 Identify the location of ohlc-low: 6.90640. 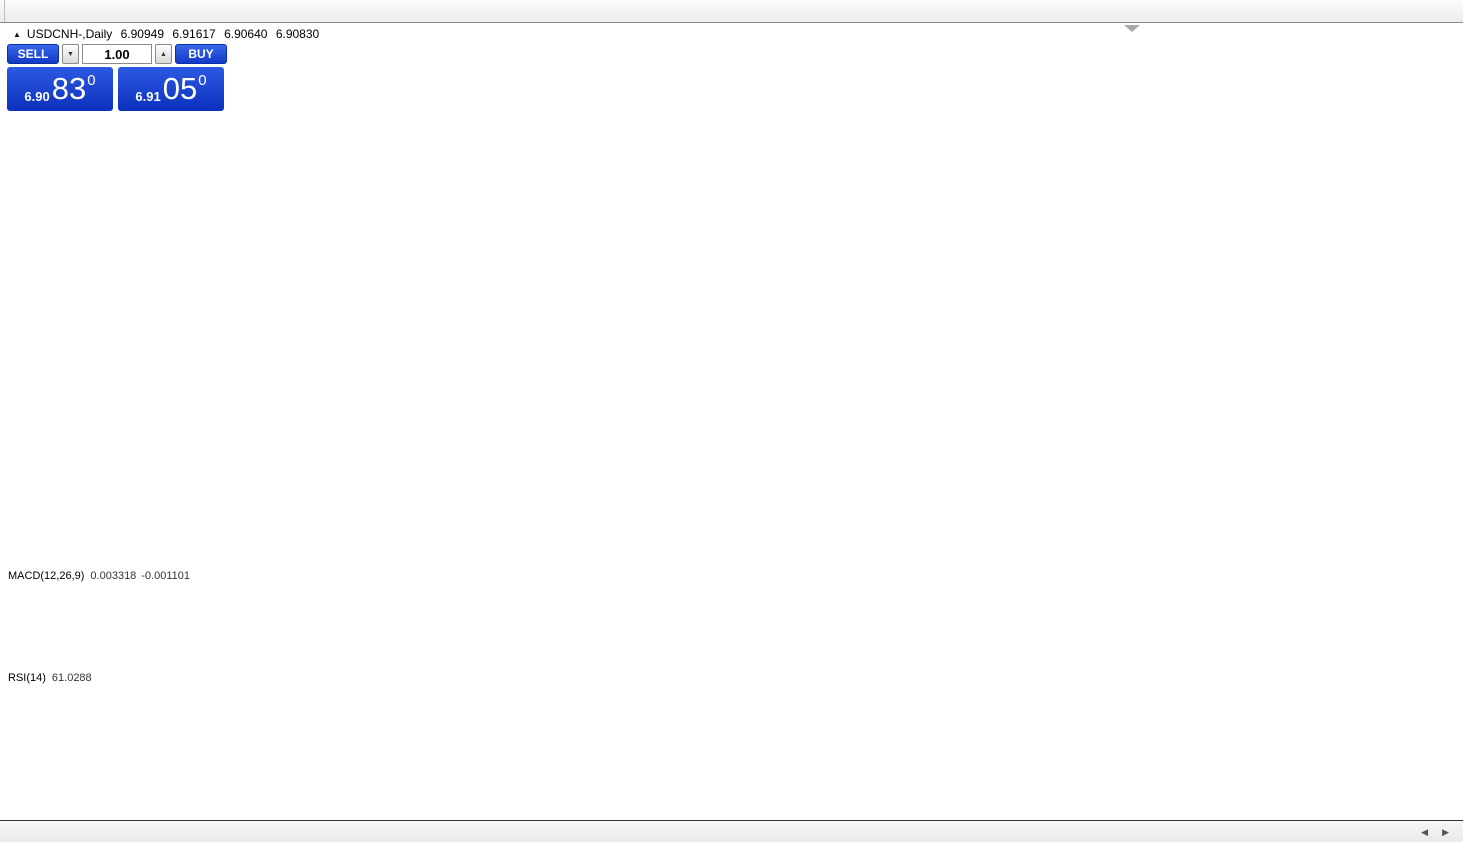
(246, 34).